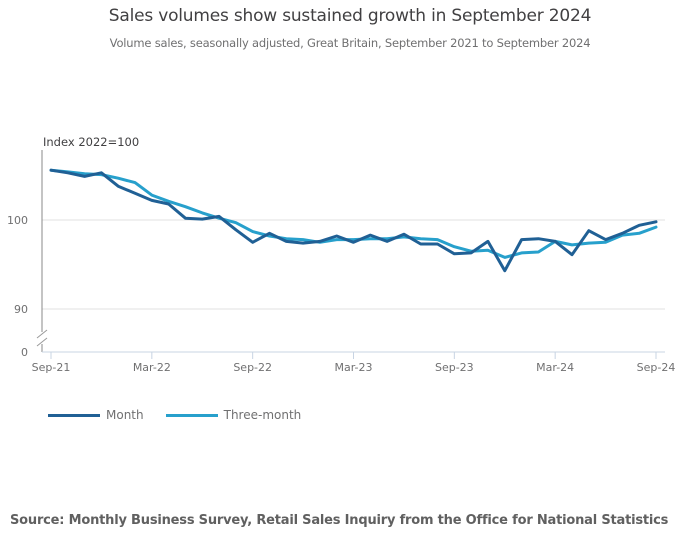  Describe the element at coordinates (191, 415) in the screenshot. I see `legend-swatch-three-month` at that location.